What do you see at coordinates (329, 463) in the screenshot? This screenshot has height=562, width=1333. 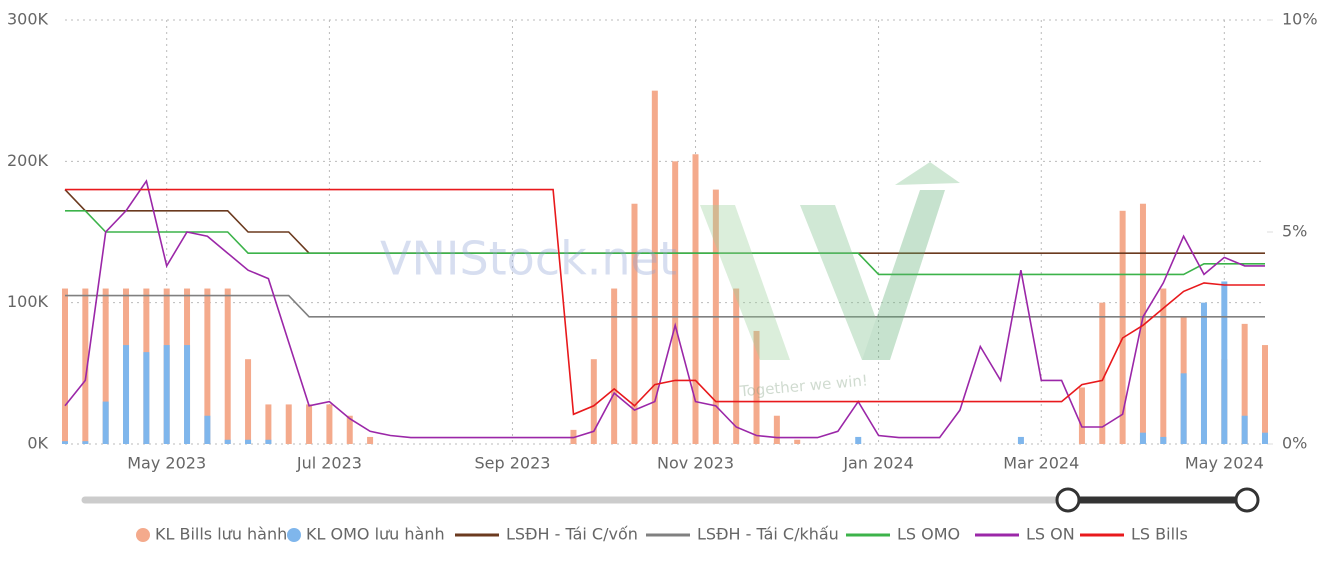 I see `x-tick-label: Jul 2023` at bounding box center [329, 463].